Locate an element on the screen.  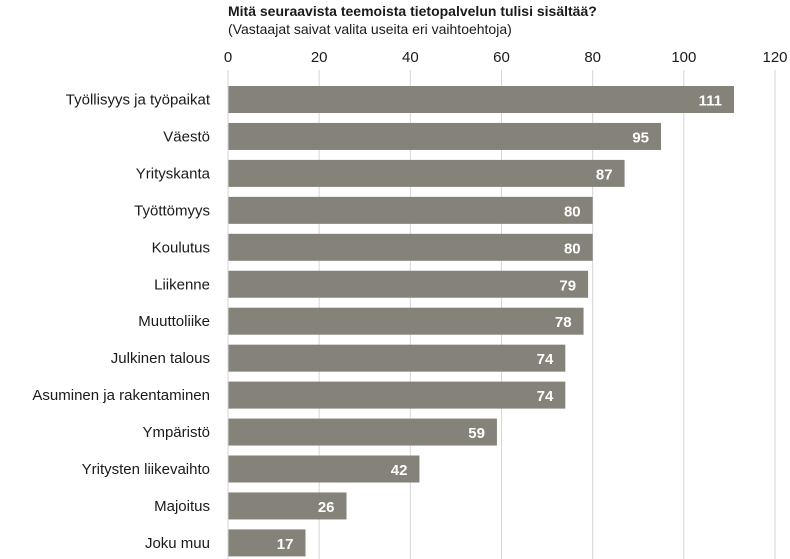
data-label-7: 74 is located at coordinates (545, 359).